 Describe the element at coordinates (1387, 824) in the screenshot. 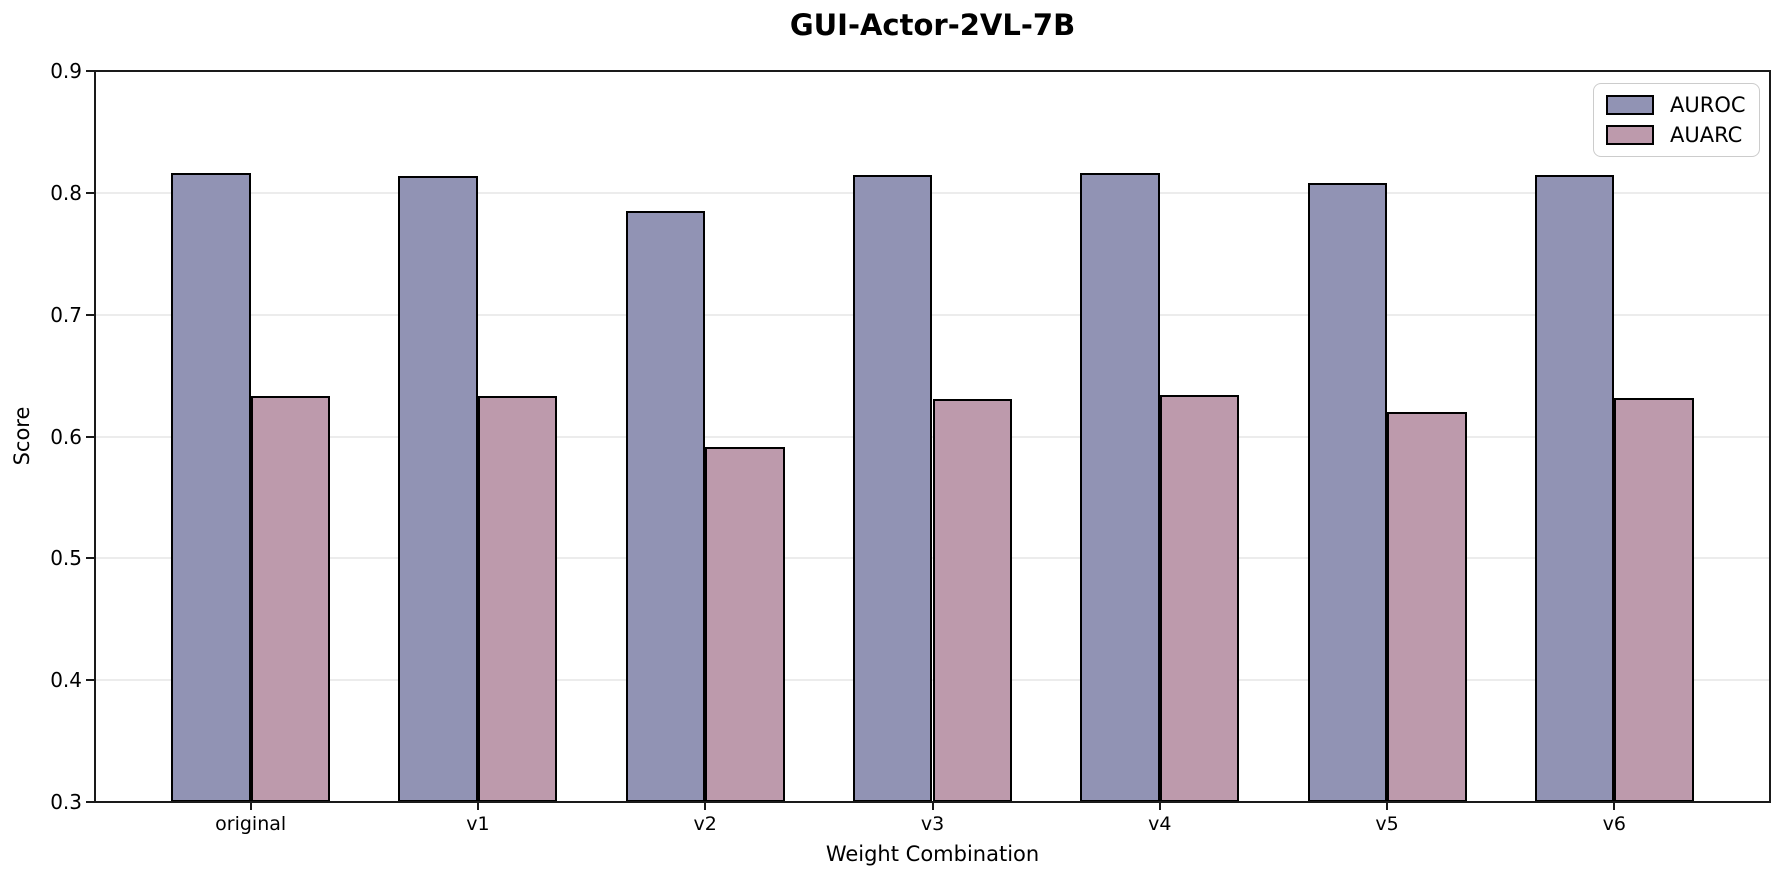

I see `x-tick-label: v5` at that location.